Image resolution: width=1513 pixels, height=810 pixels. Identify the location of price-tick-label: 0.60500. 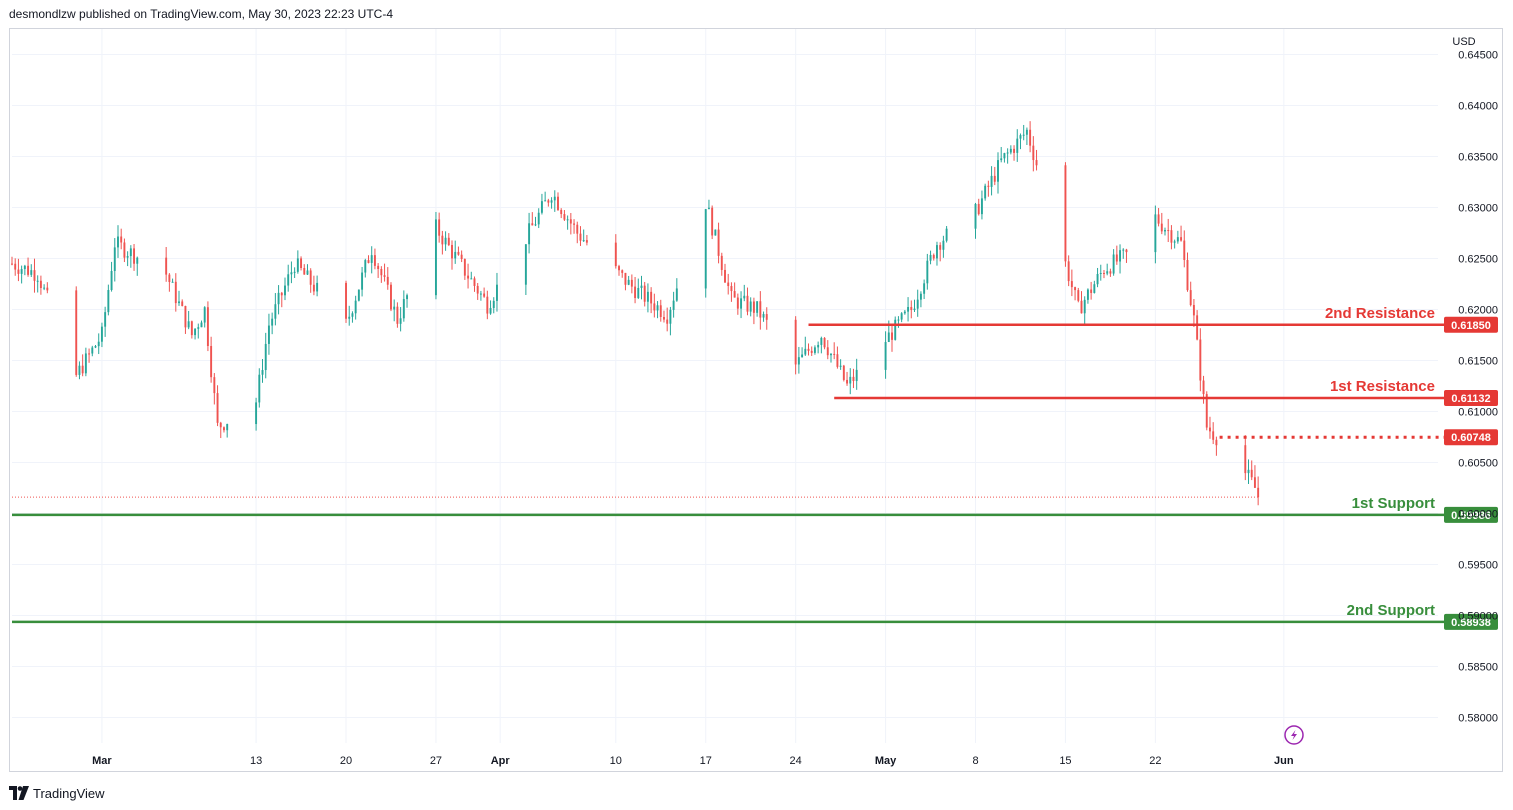
(1478, 464).